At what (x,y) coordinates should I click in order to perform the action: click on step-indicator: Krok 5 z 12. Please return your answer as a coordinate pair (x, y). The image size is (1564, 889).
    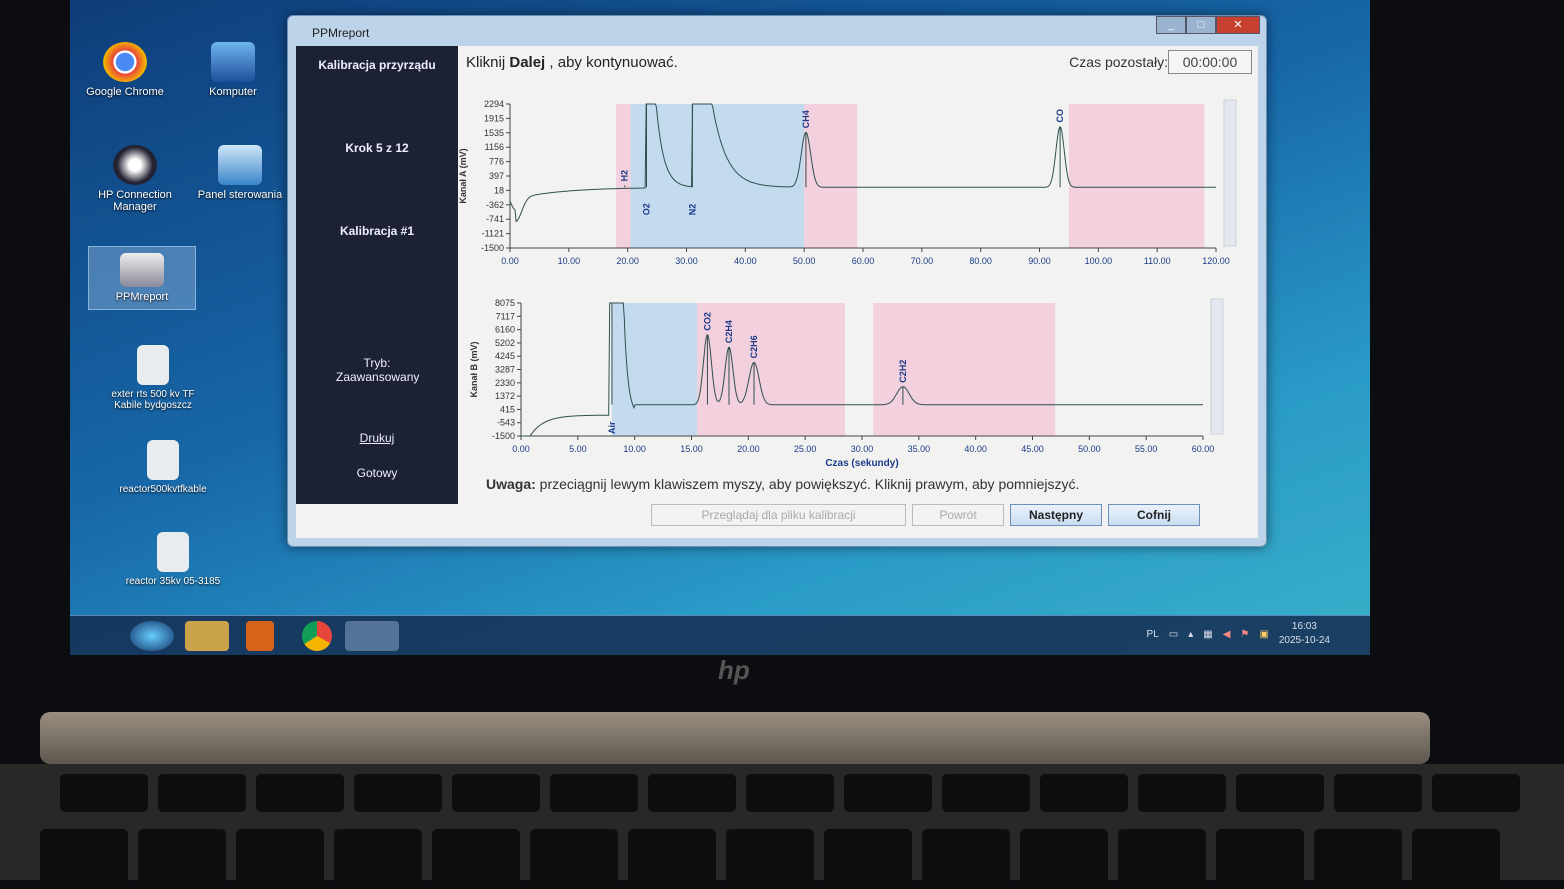
    Looking at the image, I should click on (377, 148).